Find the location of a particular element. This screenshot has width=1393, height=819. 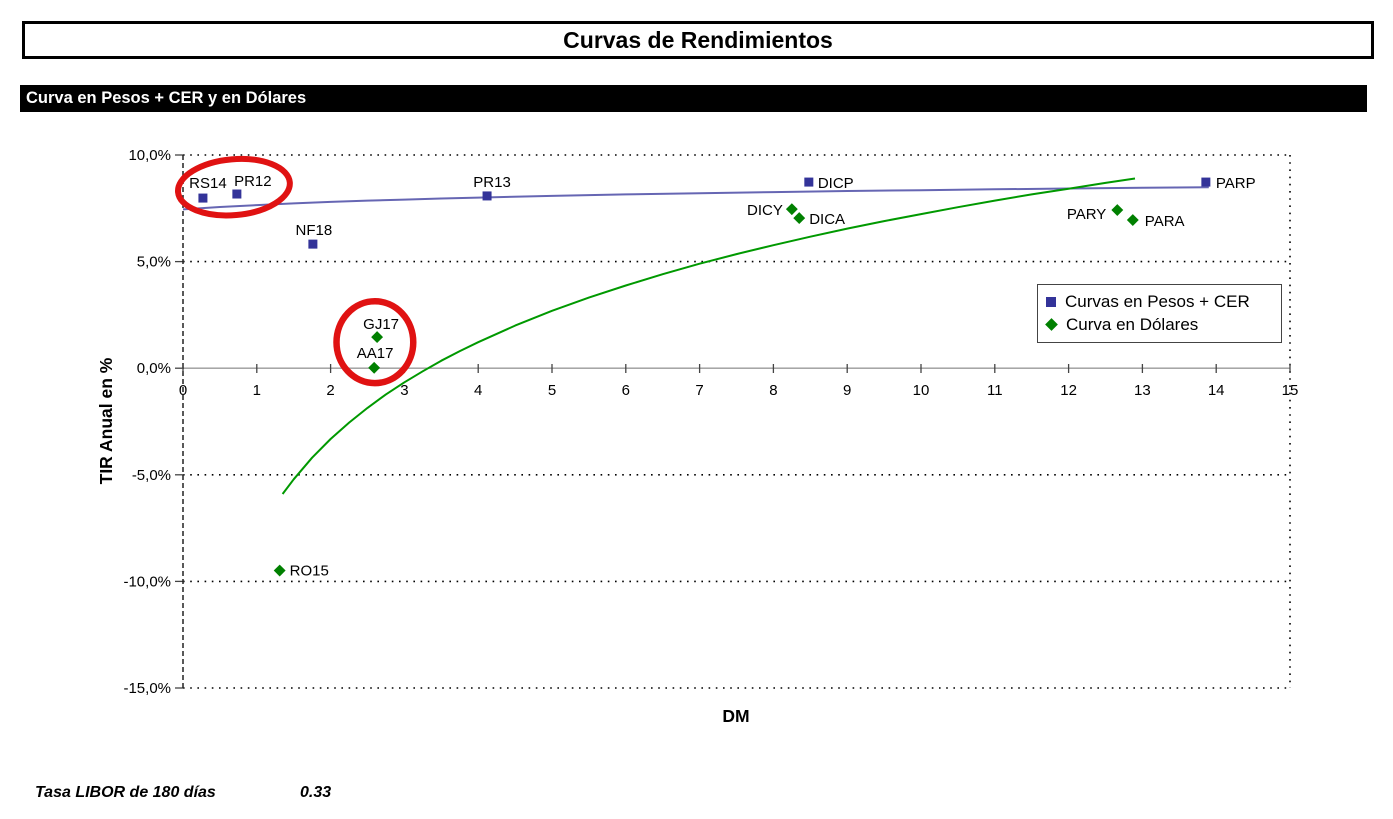

x-tick-label: 6 is located at coordinates (626, 390).